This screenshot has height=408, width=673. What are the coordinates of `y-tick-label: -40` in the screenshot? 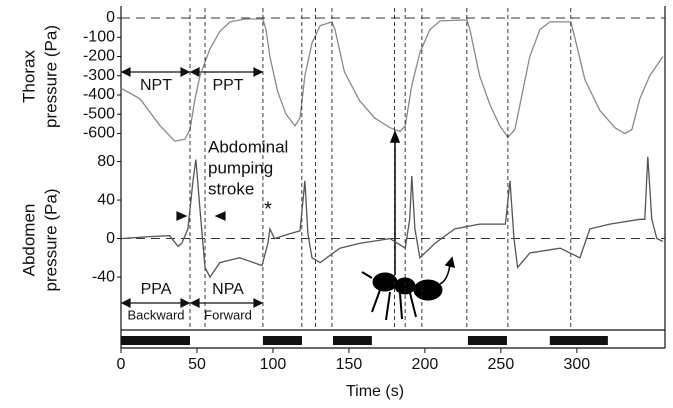 It's located at (103, 276).